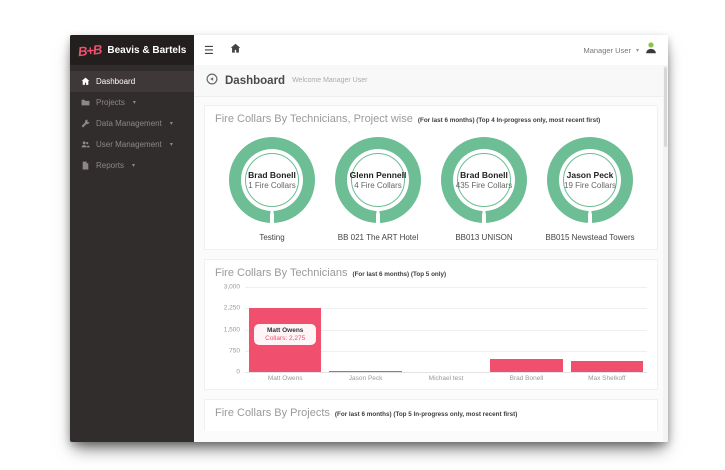  What do you see at coordinates (378, 237) in the screenshot?
I see `donut-project-label: BB 021 The ART Hotel` at bounding box center [378, 237].